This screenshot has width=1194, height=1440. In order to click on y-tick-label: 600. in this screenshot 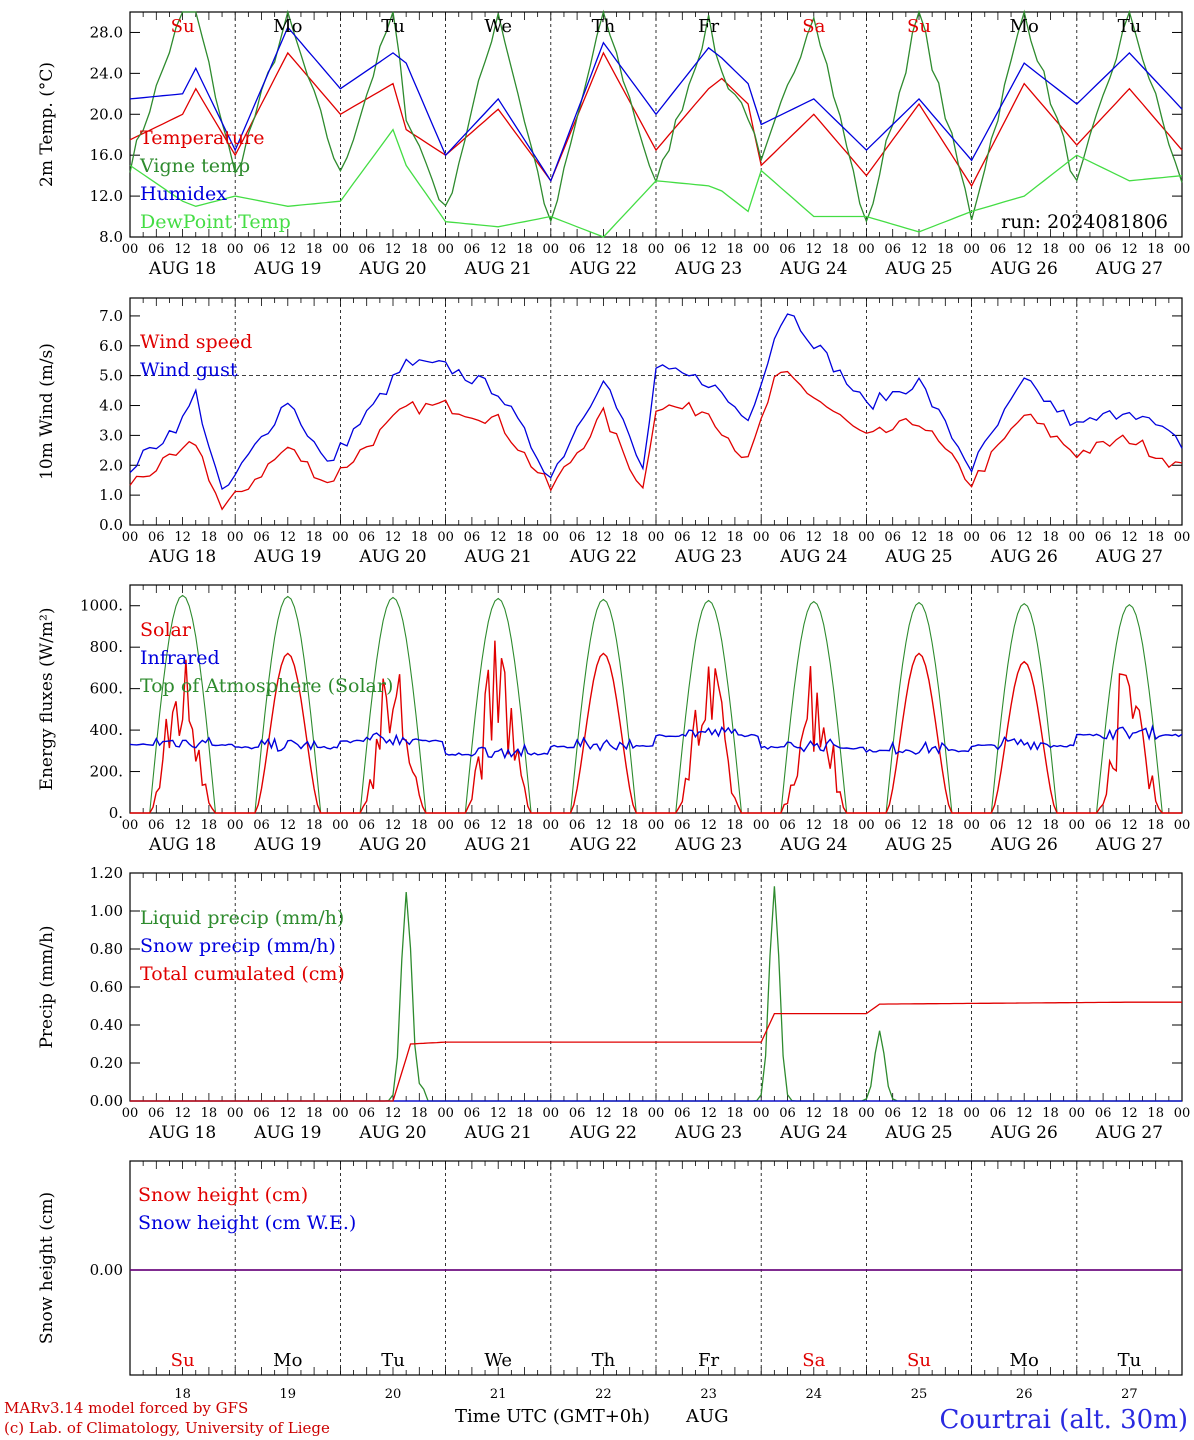, I will do `click(106, 689)`.